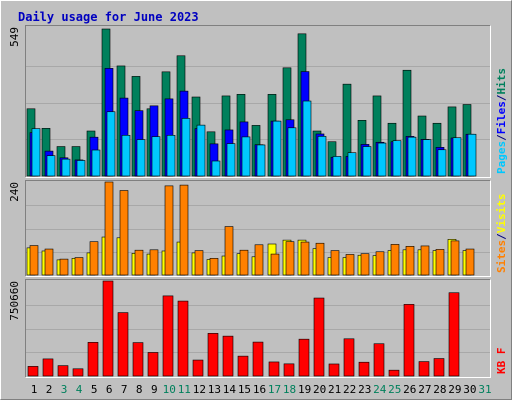 The width and height of the screenshot is (512, 405). Describe the element at coordinates (380, 389) in the screenshot. I see `x-tick-label: 24` at that location.